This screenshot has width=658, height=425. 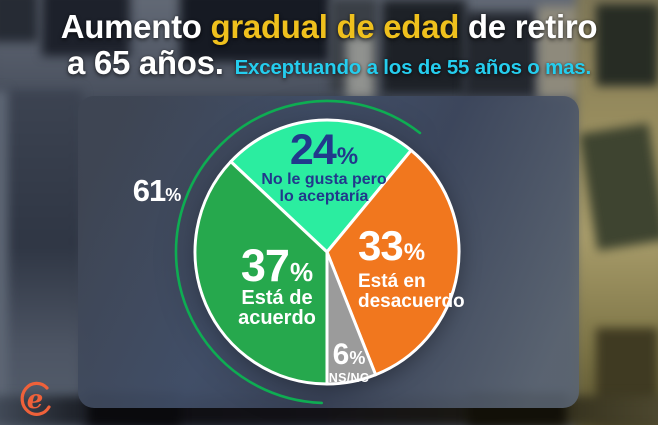 I want to click on headline-segment-accent: gradual de edad, so click(x=335, y=26).